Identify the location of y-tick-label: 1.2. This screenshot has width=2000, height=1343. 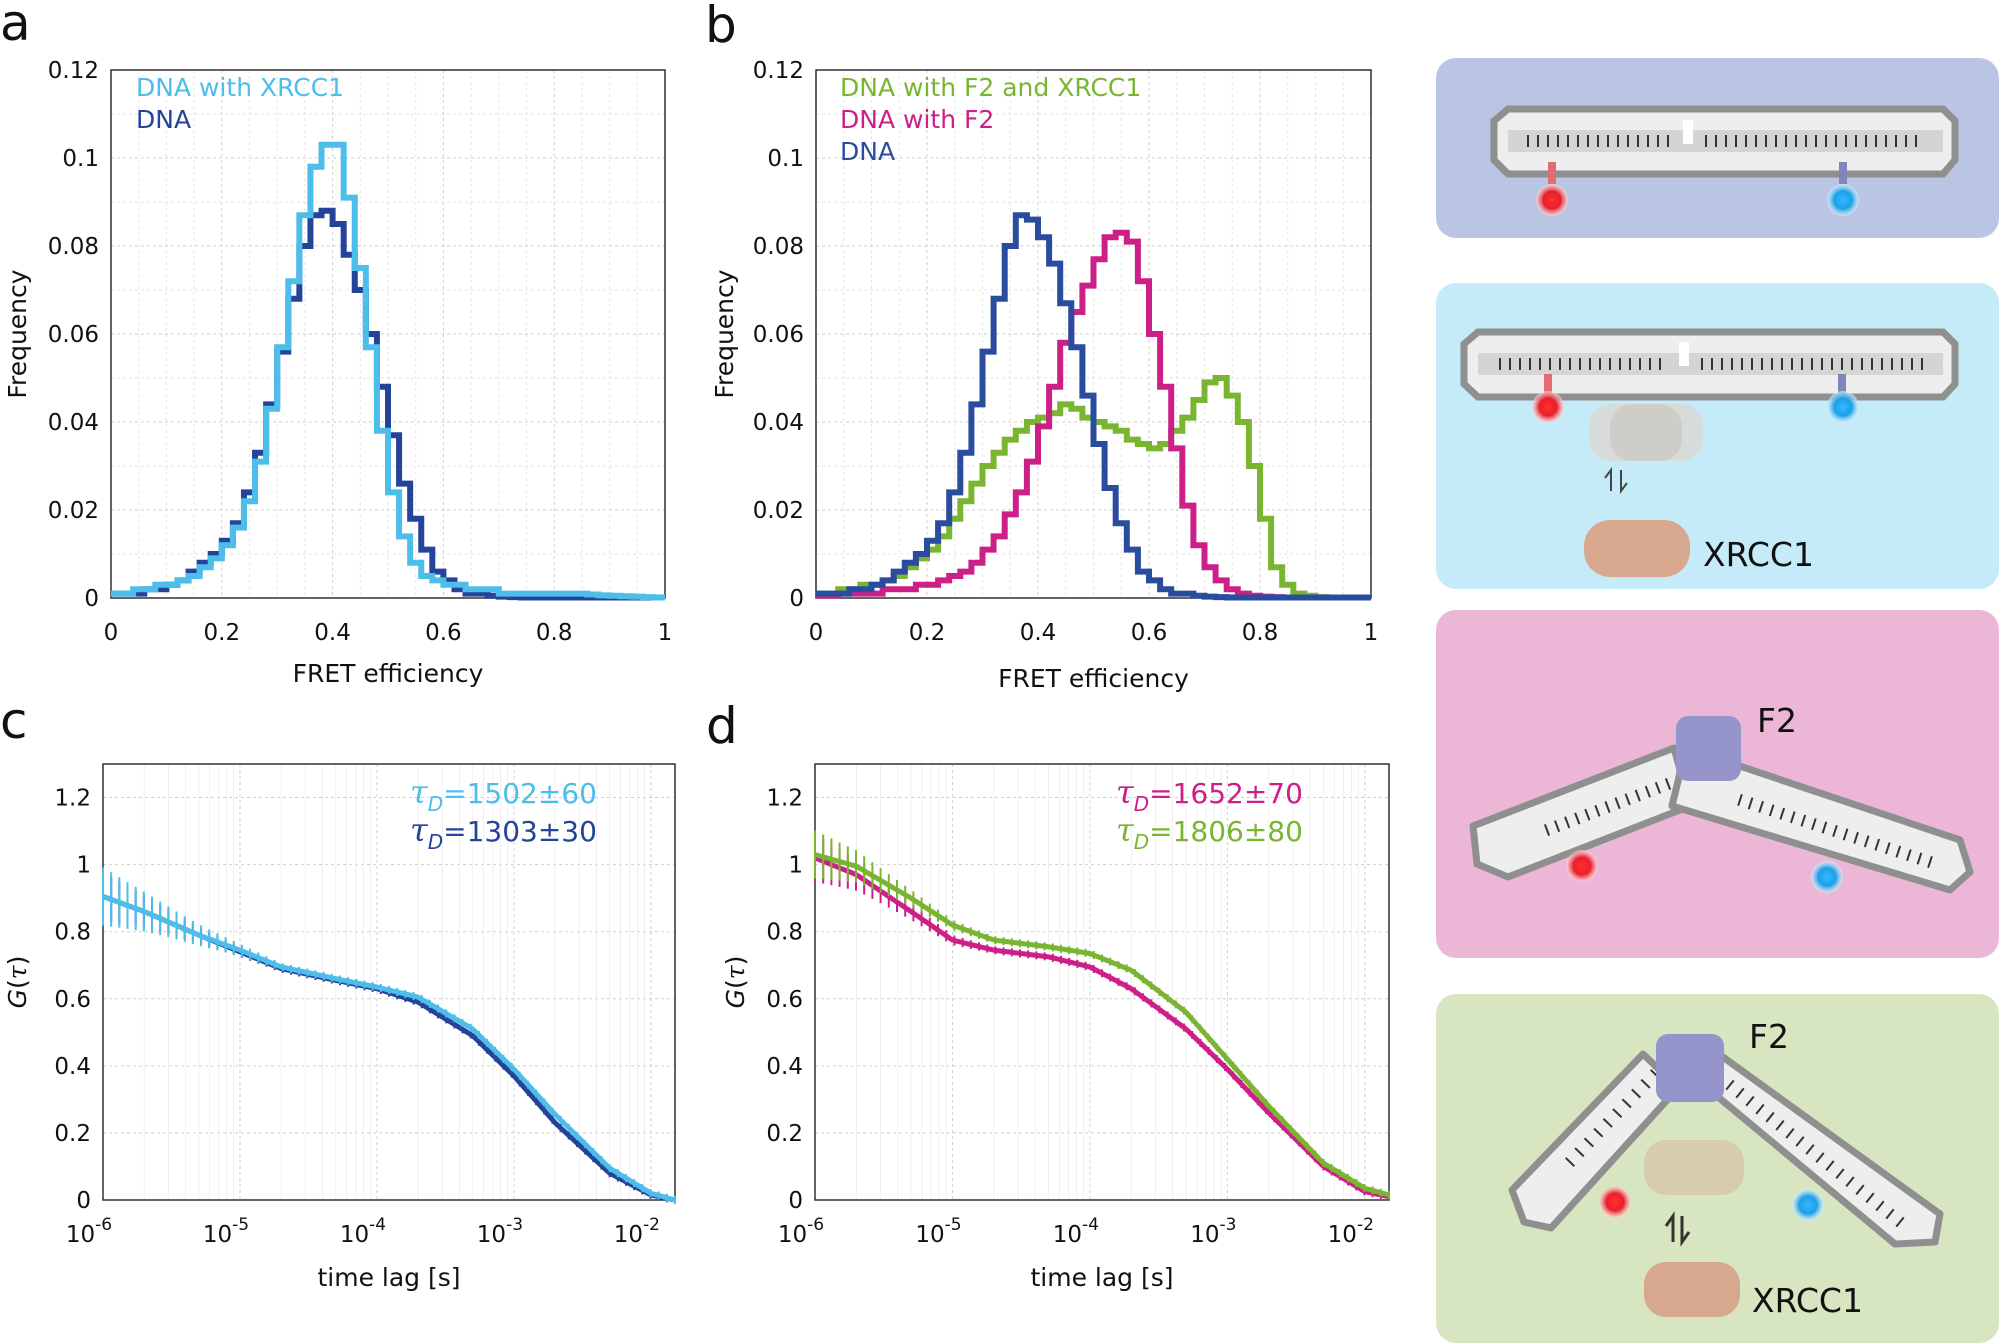
(784, 799).